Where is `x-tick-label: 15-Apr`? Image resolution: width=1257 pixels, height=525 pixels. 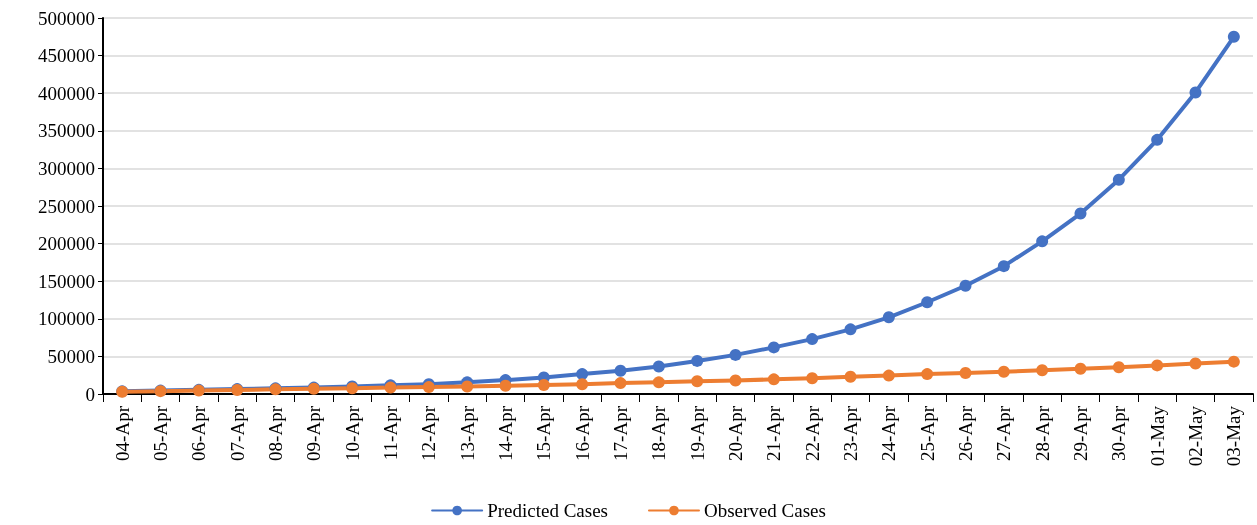 x-tick-label: 15-Apr is located at coordinates (544, 433).